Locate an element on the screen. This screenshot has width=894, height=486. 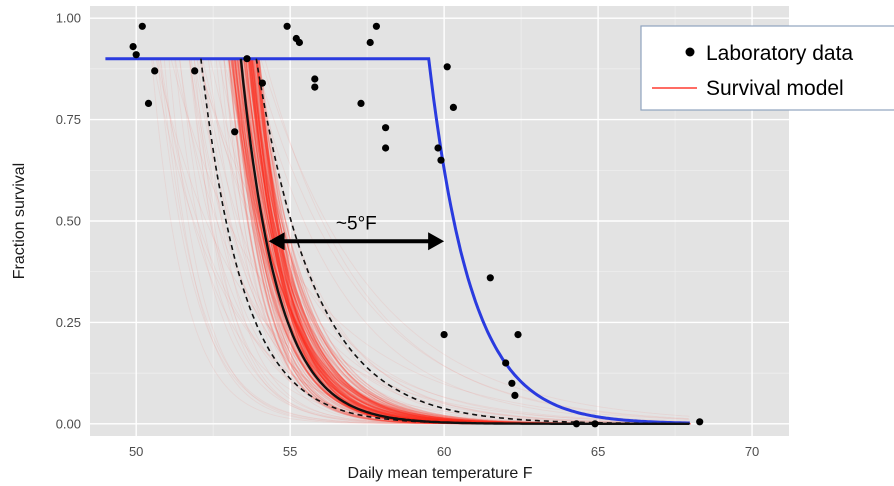
y-tick-label: 0.75 is located at coordinates (68, 119).